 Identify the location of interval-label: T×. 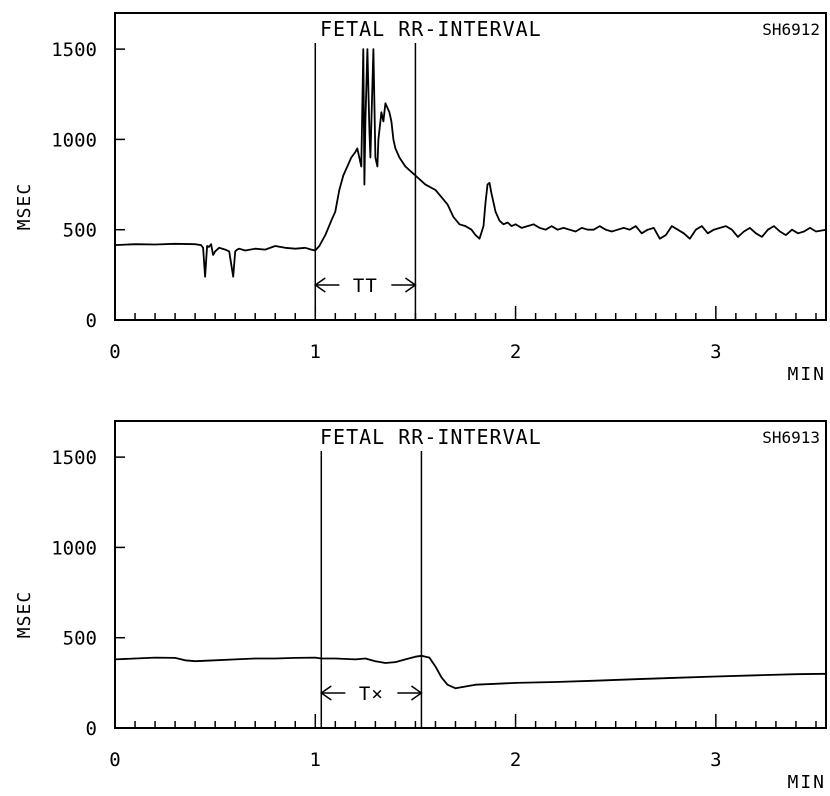
(371, 694).